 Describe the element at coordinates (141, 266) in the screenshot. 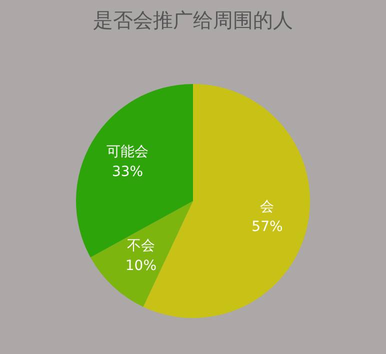

I see `data-label: 10%` at that location.